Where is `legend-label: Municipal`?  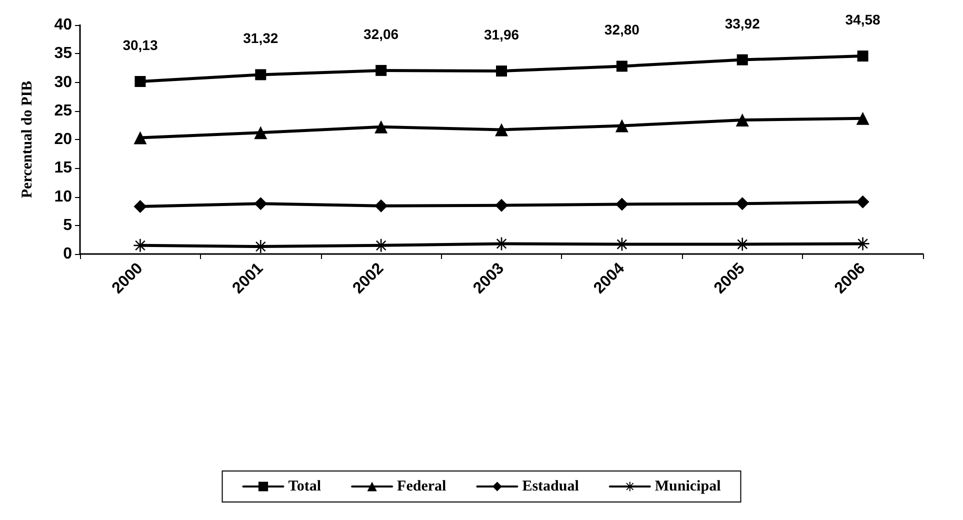 legend-label: Municipal is located at coordinates (687, 486).